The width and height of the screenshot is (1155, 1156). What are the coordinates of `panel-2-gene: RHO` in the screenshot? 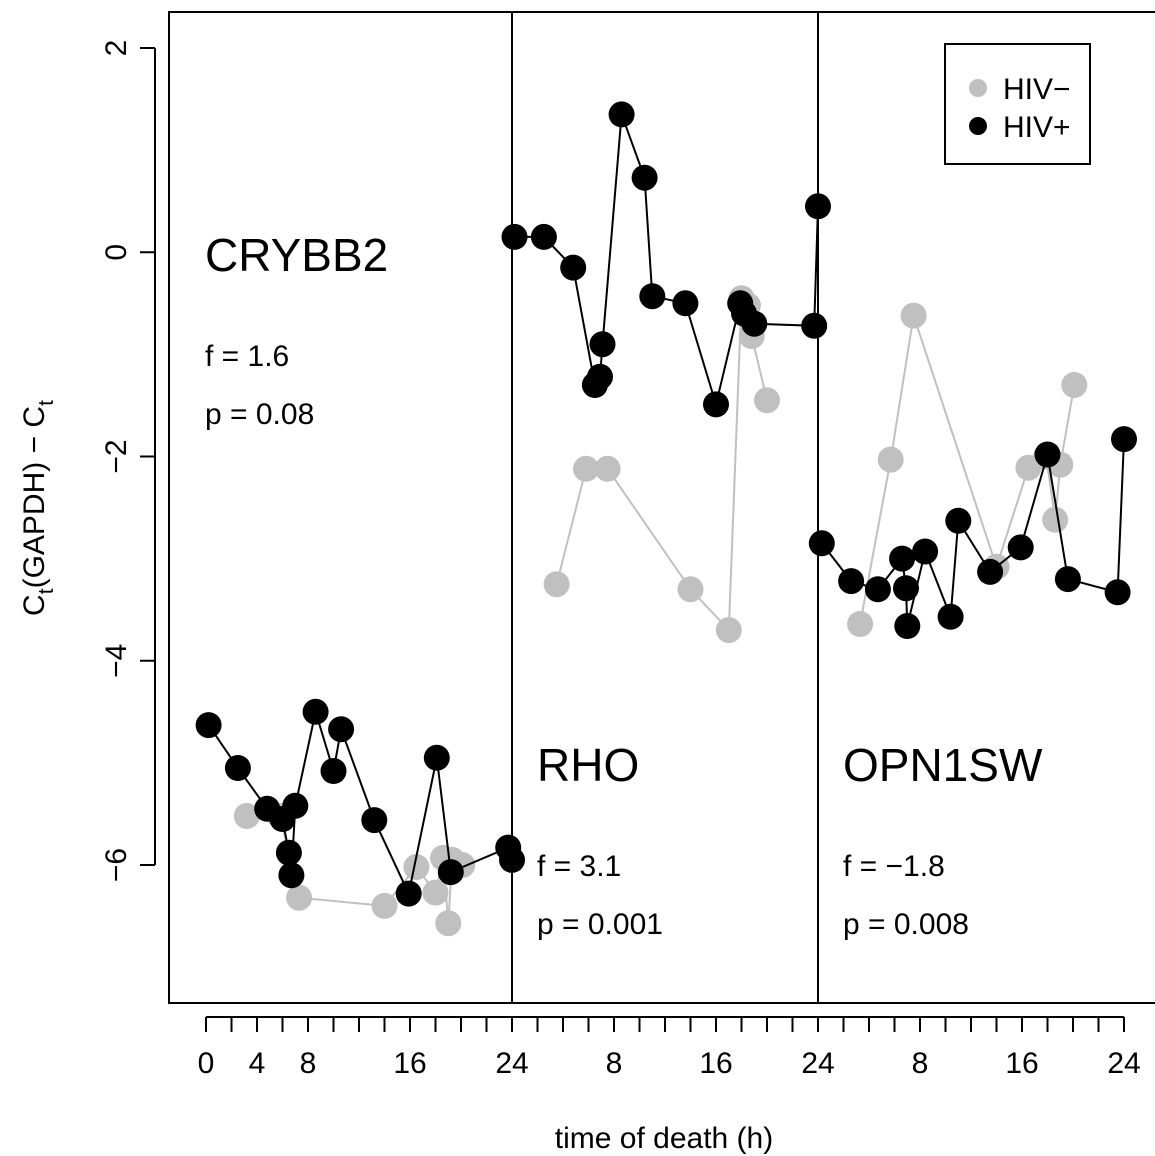 It's located at (588, 765).